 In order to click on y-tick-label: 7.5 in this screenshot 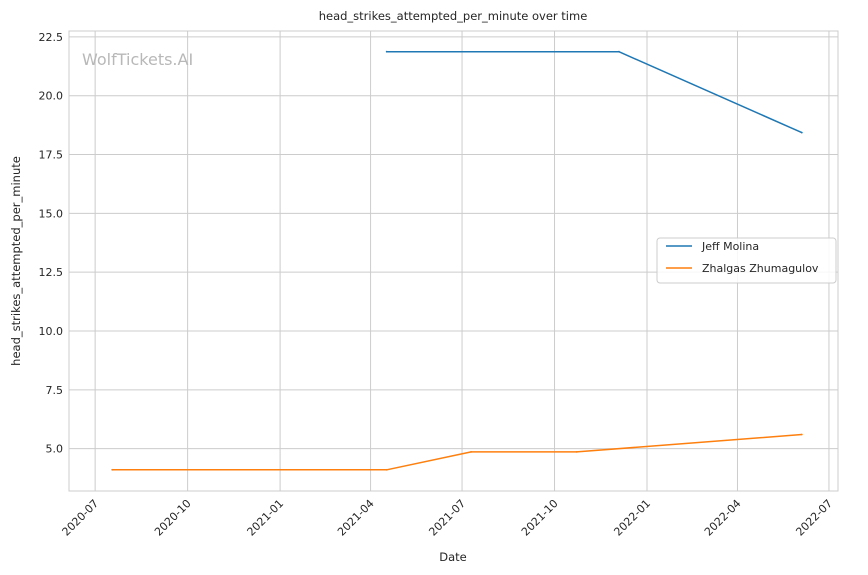, I will do `click(55, 390)`.